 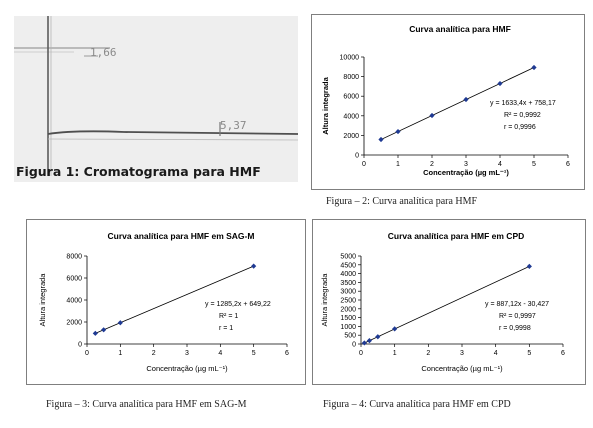 I want to click on r-label: r = 0,9998, so click(x=515, y=328).